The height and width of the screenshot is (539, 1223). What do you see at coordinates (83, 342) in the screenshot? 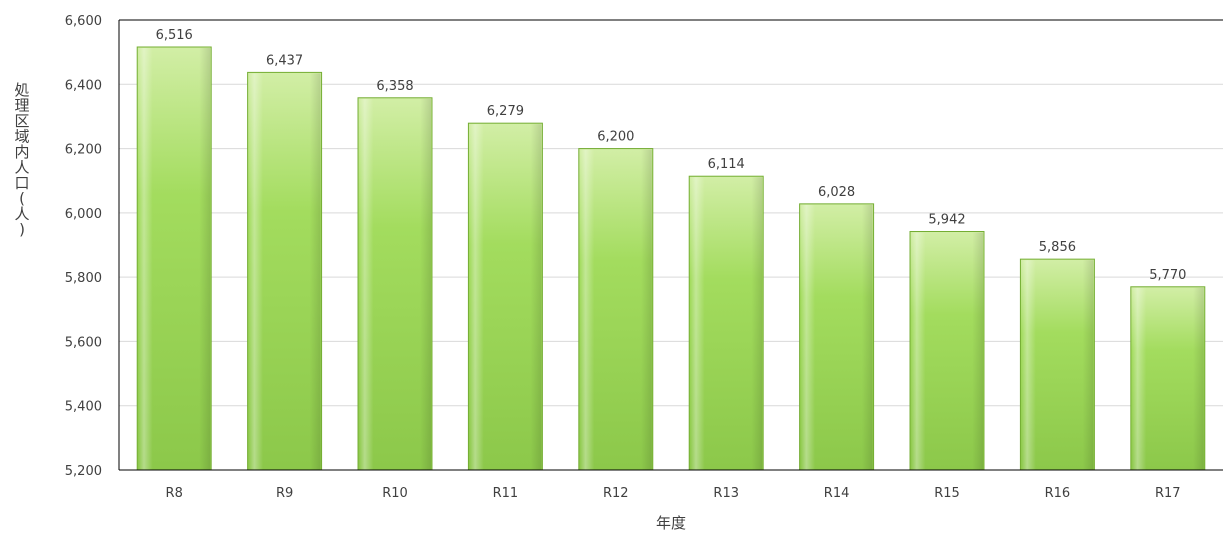
I see `y-tick-label: 5,600` at bounding box center [83, 342].